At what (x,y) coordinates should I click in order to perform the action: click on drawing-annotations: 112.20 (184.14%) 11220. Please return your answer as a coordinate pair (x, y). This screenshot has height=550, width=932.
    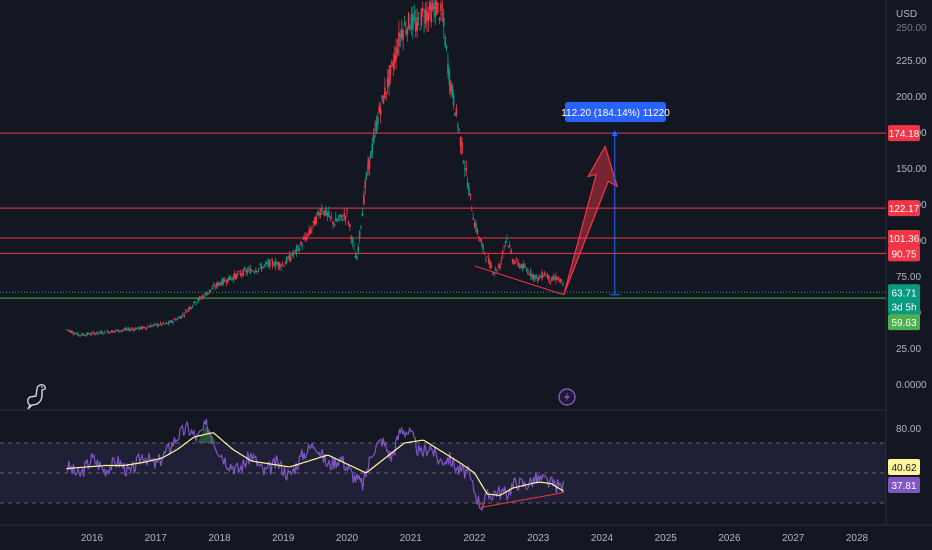
    Looking at the image, I should click on (572, 199).